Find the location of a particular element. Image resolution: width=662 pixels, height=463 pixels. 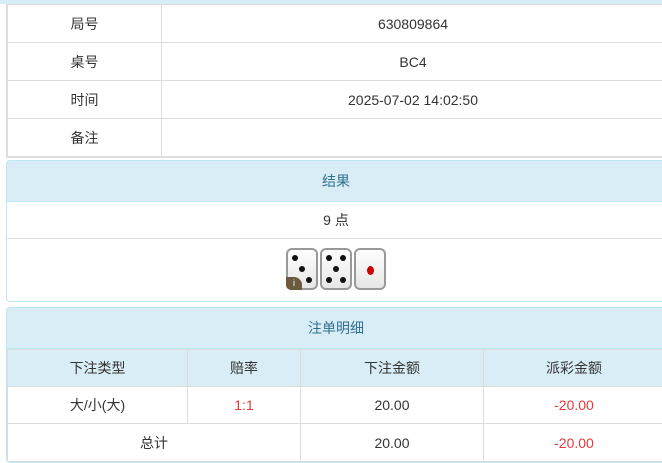

table-row: 大/小(大) 1:1 20.00 -20.00 is located at coordinates (335, 405).